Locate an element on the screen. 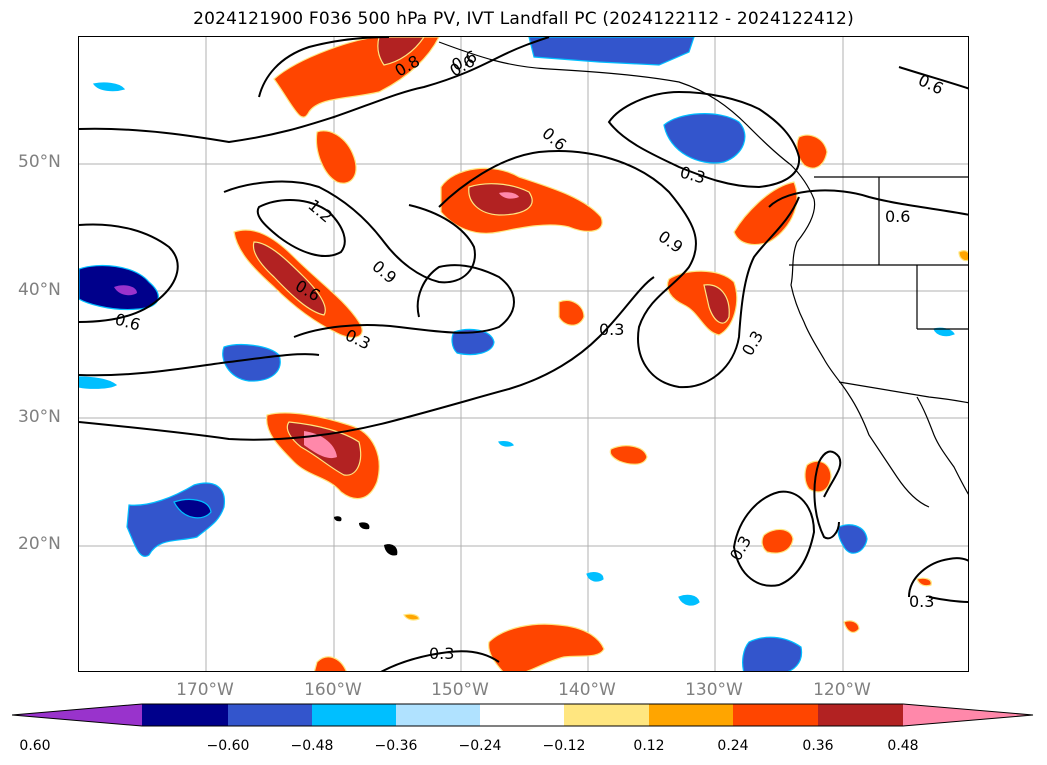  colorbar-tick-label: 0.12 is located at coordinates (649, 746).